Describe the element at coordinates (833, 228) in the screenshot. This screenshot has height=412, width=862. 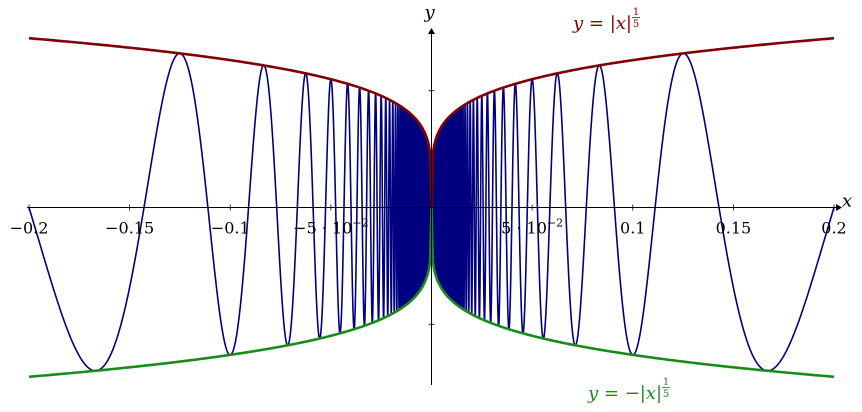
I see `x-tick-label: 0.2` at that location.